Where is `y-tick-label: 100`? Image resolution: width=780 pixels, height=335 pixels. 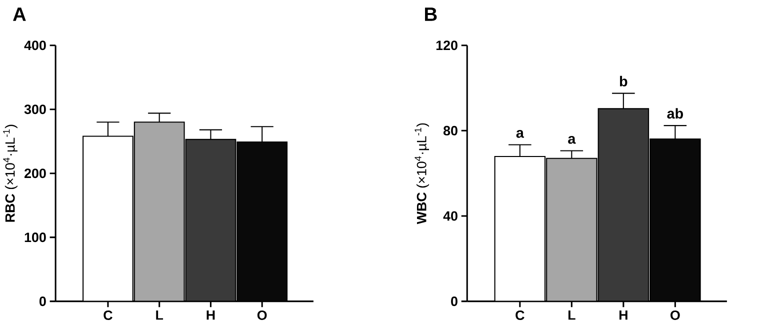
y-tick-label: 100 is located at coordinates (35, 237).